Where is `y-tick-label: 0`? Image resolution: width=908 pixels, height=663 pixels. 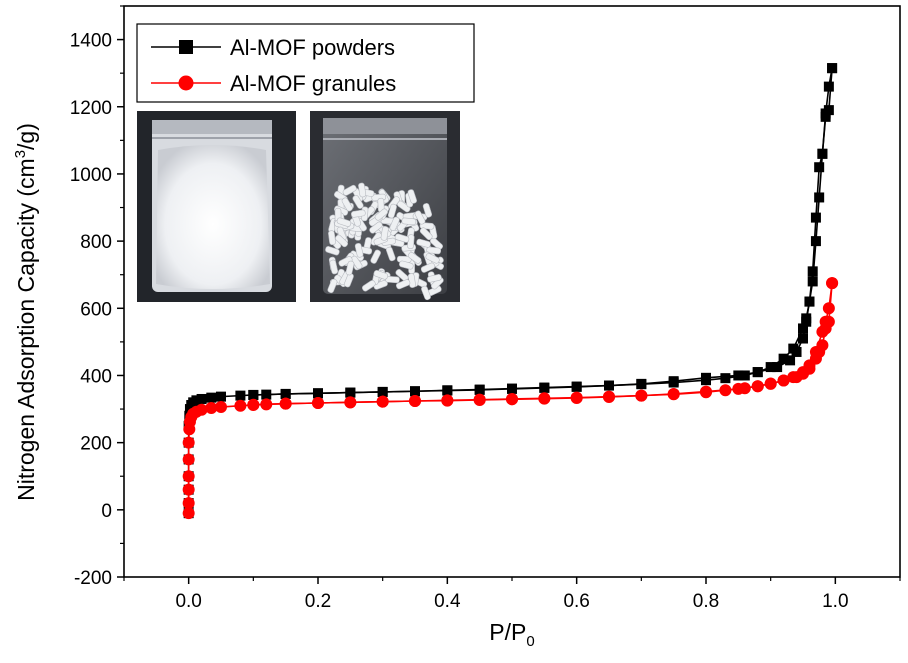
y-tick-label: 0 is located at coordinates (106, 511).